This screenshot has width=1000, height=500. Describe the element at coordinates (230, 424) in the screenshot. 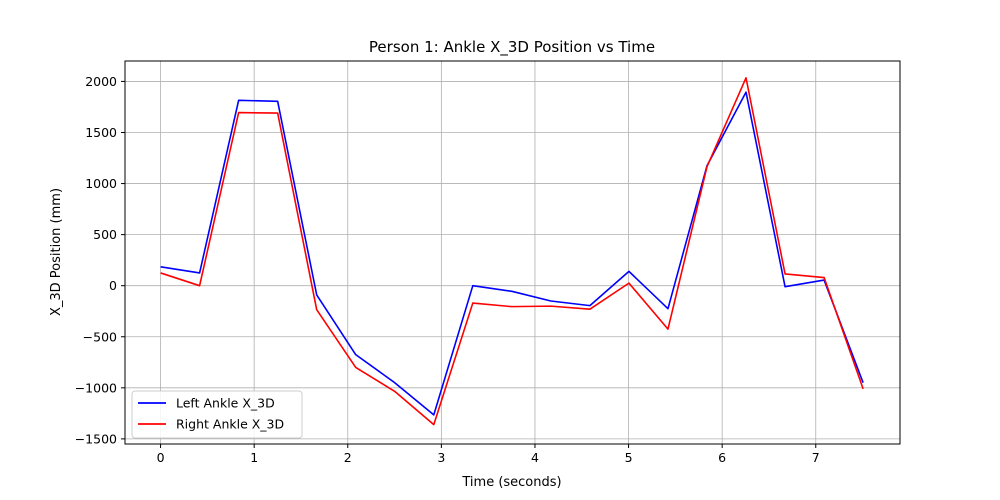

I see `legend-label-right-ankle: Right Ankle X_3D` at that location.